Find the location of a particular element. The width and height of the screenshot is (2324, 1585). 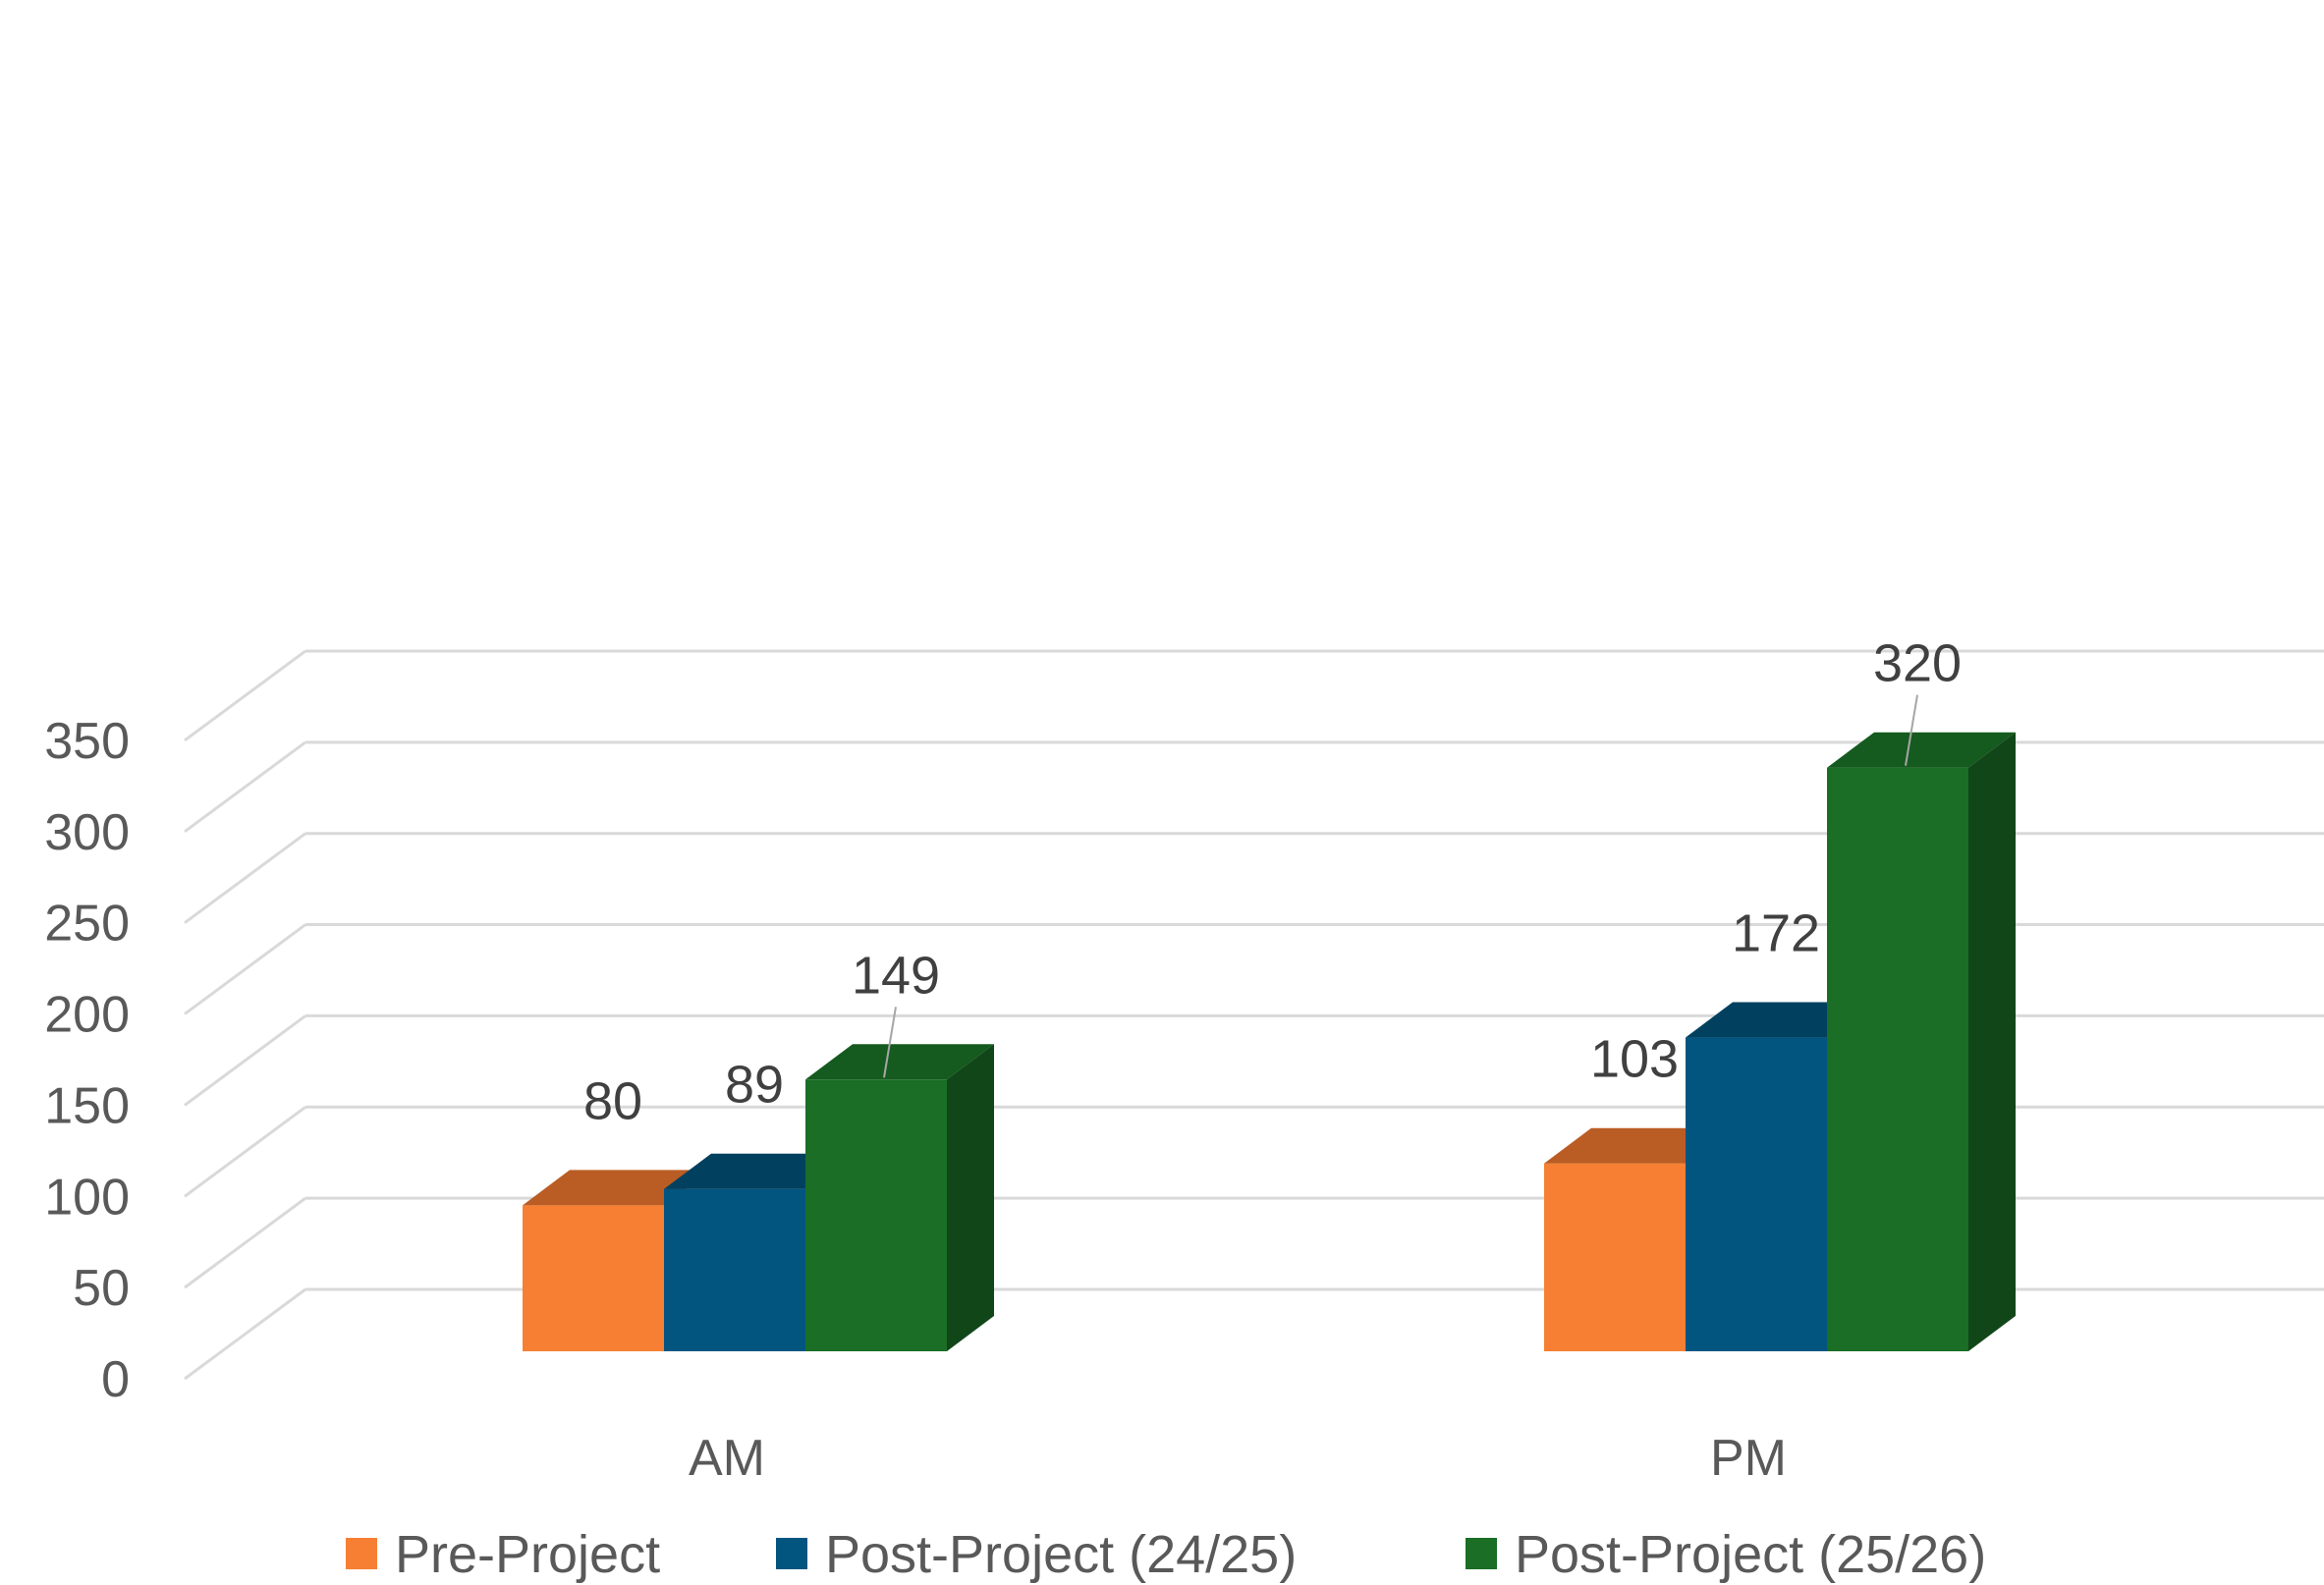

x-axis-category-labels: AM PM is located at coordinates (1238, 1458).